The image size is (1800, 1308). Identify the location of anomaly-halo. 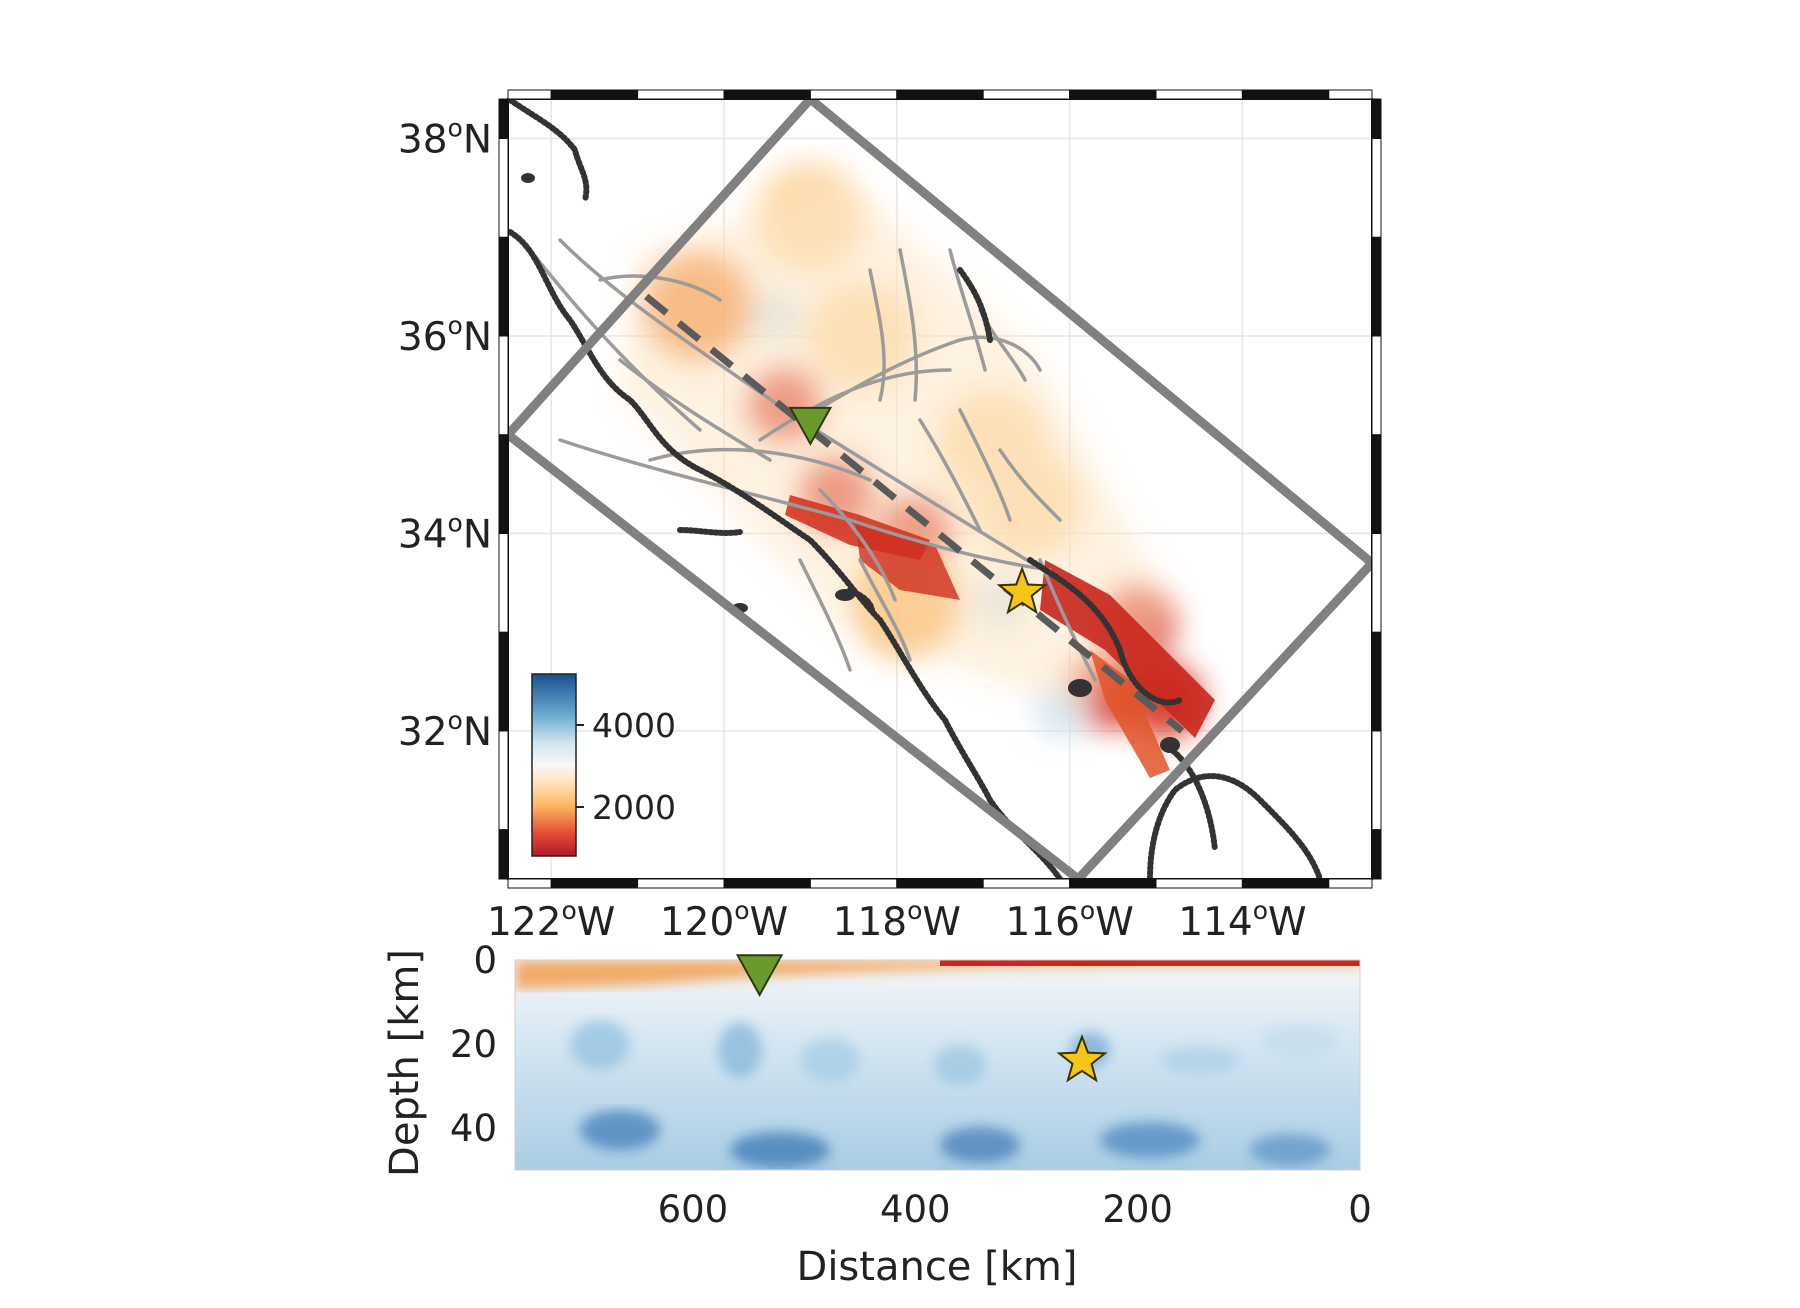
(897, 444).